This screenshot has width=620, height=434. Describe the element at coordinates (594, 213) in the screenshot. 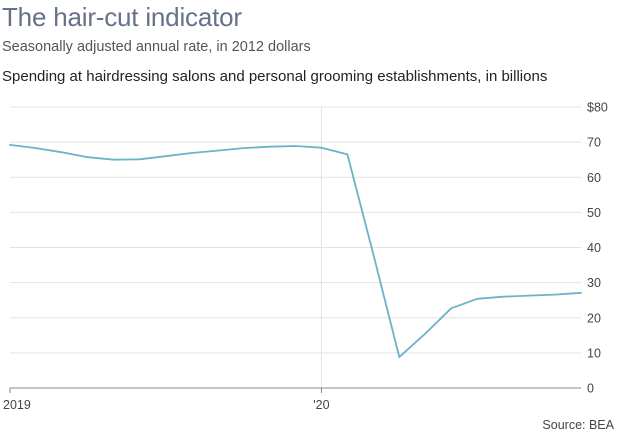

I see `y-tick-label: 50` at that location.